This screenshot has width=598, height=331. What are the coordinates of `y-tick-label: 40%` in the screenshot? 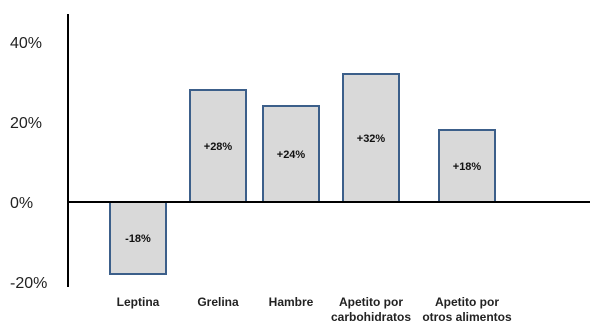 It's located at (26, 43).